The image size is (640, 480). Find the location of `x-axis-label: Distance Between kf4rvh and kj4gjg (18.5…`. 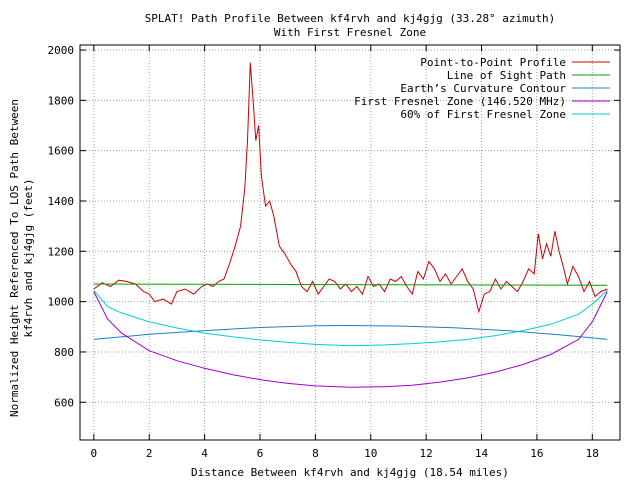

x-axis-label: Distance Between kf4rvh and kj4gjg (18.5… is located at coordinates (350, 472).